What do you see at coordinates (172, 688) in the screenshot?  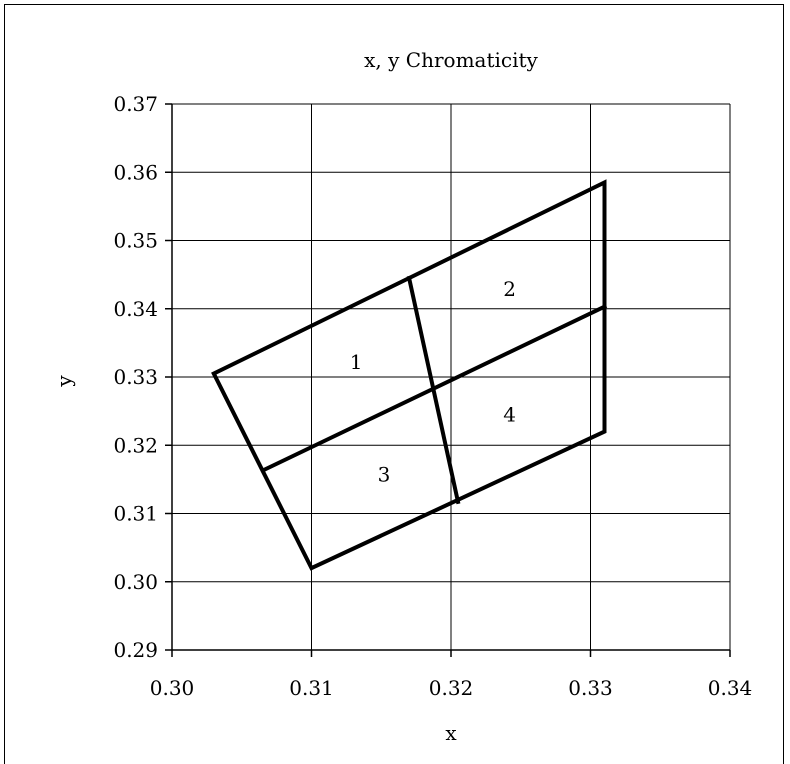 I see `x-tick-label: 0.30` at bounding box center [172, 688].